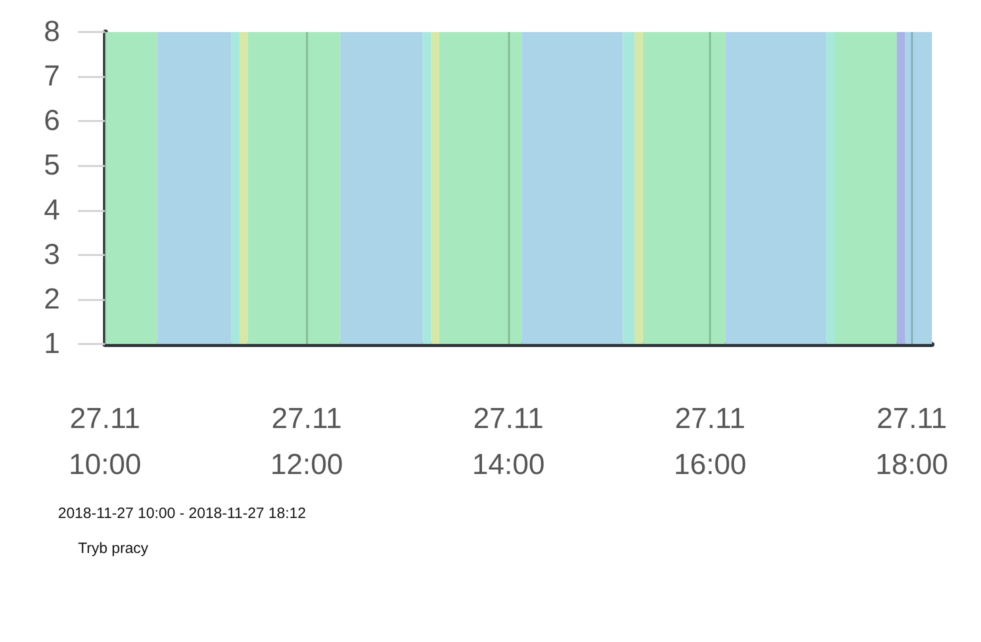  Describe the element at coordinates (182, 513) in the screenshot. I see `text: 2018-11-27 10:00 - 2018-11-27 18:12` at that location.